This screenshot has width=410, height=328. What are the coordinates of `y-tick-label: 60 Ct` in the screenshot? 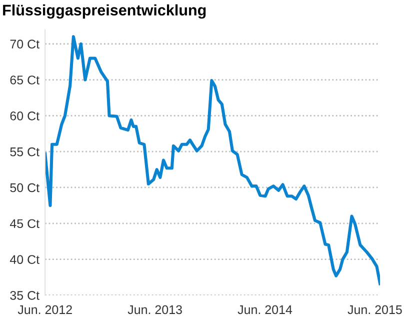 It's located at (25, 115).